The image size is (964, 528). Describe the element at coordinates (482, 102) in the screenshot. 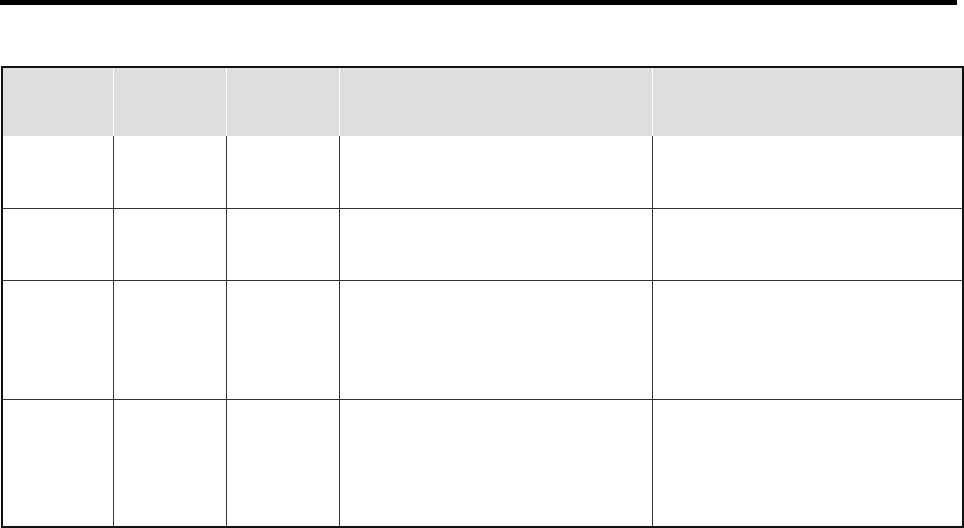

I see `header-row` at that location.